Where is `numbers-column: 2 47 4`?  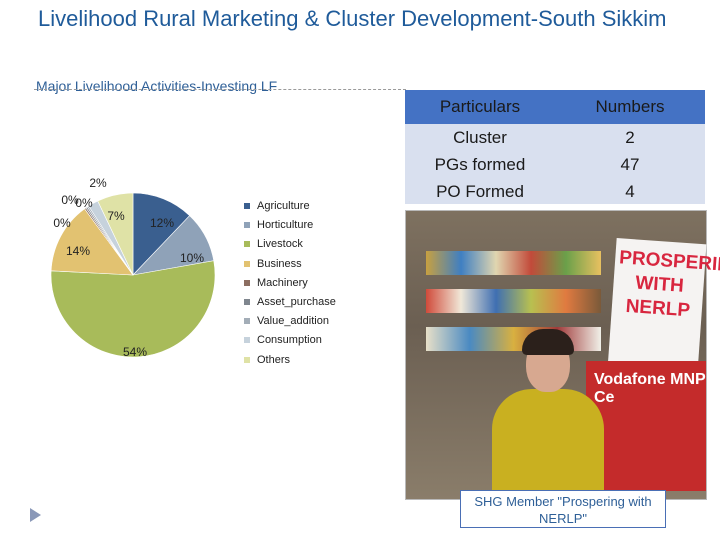 numbers-column: 2 47 4 is located at coordinates (630, 164).